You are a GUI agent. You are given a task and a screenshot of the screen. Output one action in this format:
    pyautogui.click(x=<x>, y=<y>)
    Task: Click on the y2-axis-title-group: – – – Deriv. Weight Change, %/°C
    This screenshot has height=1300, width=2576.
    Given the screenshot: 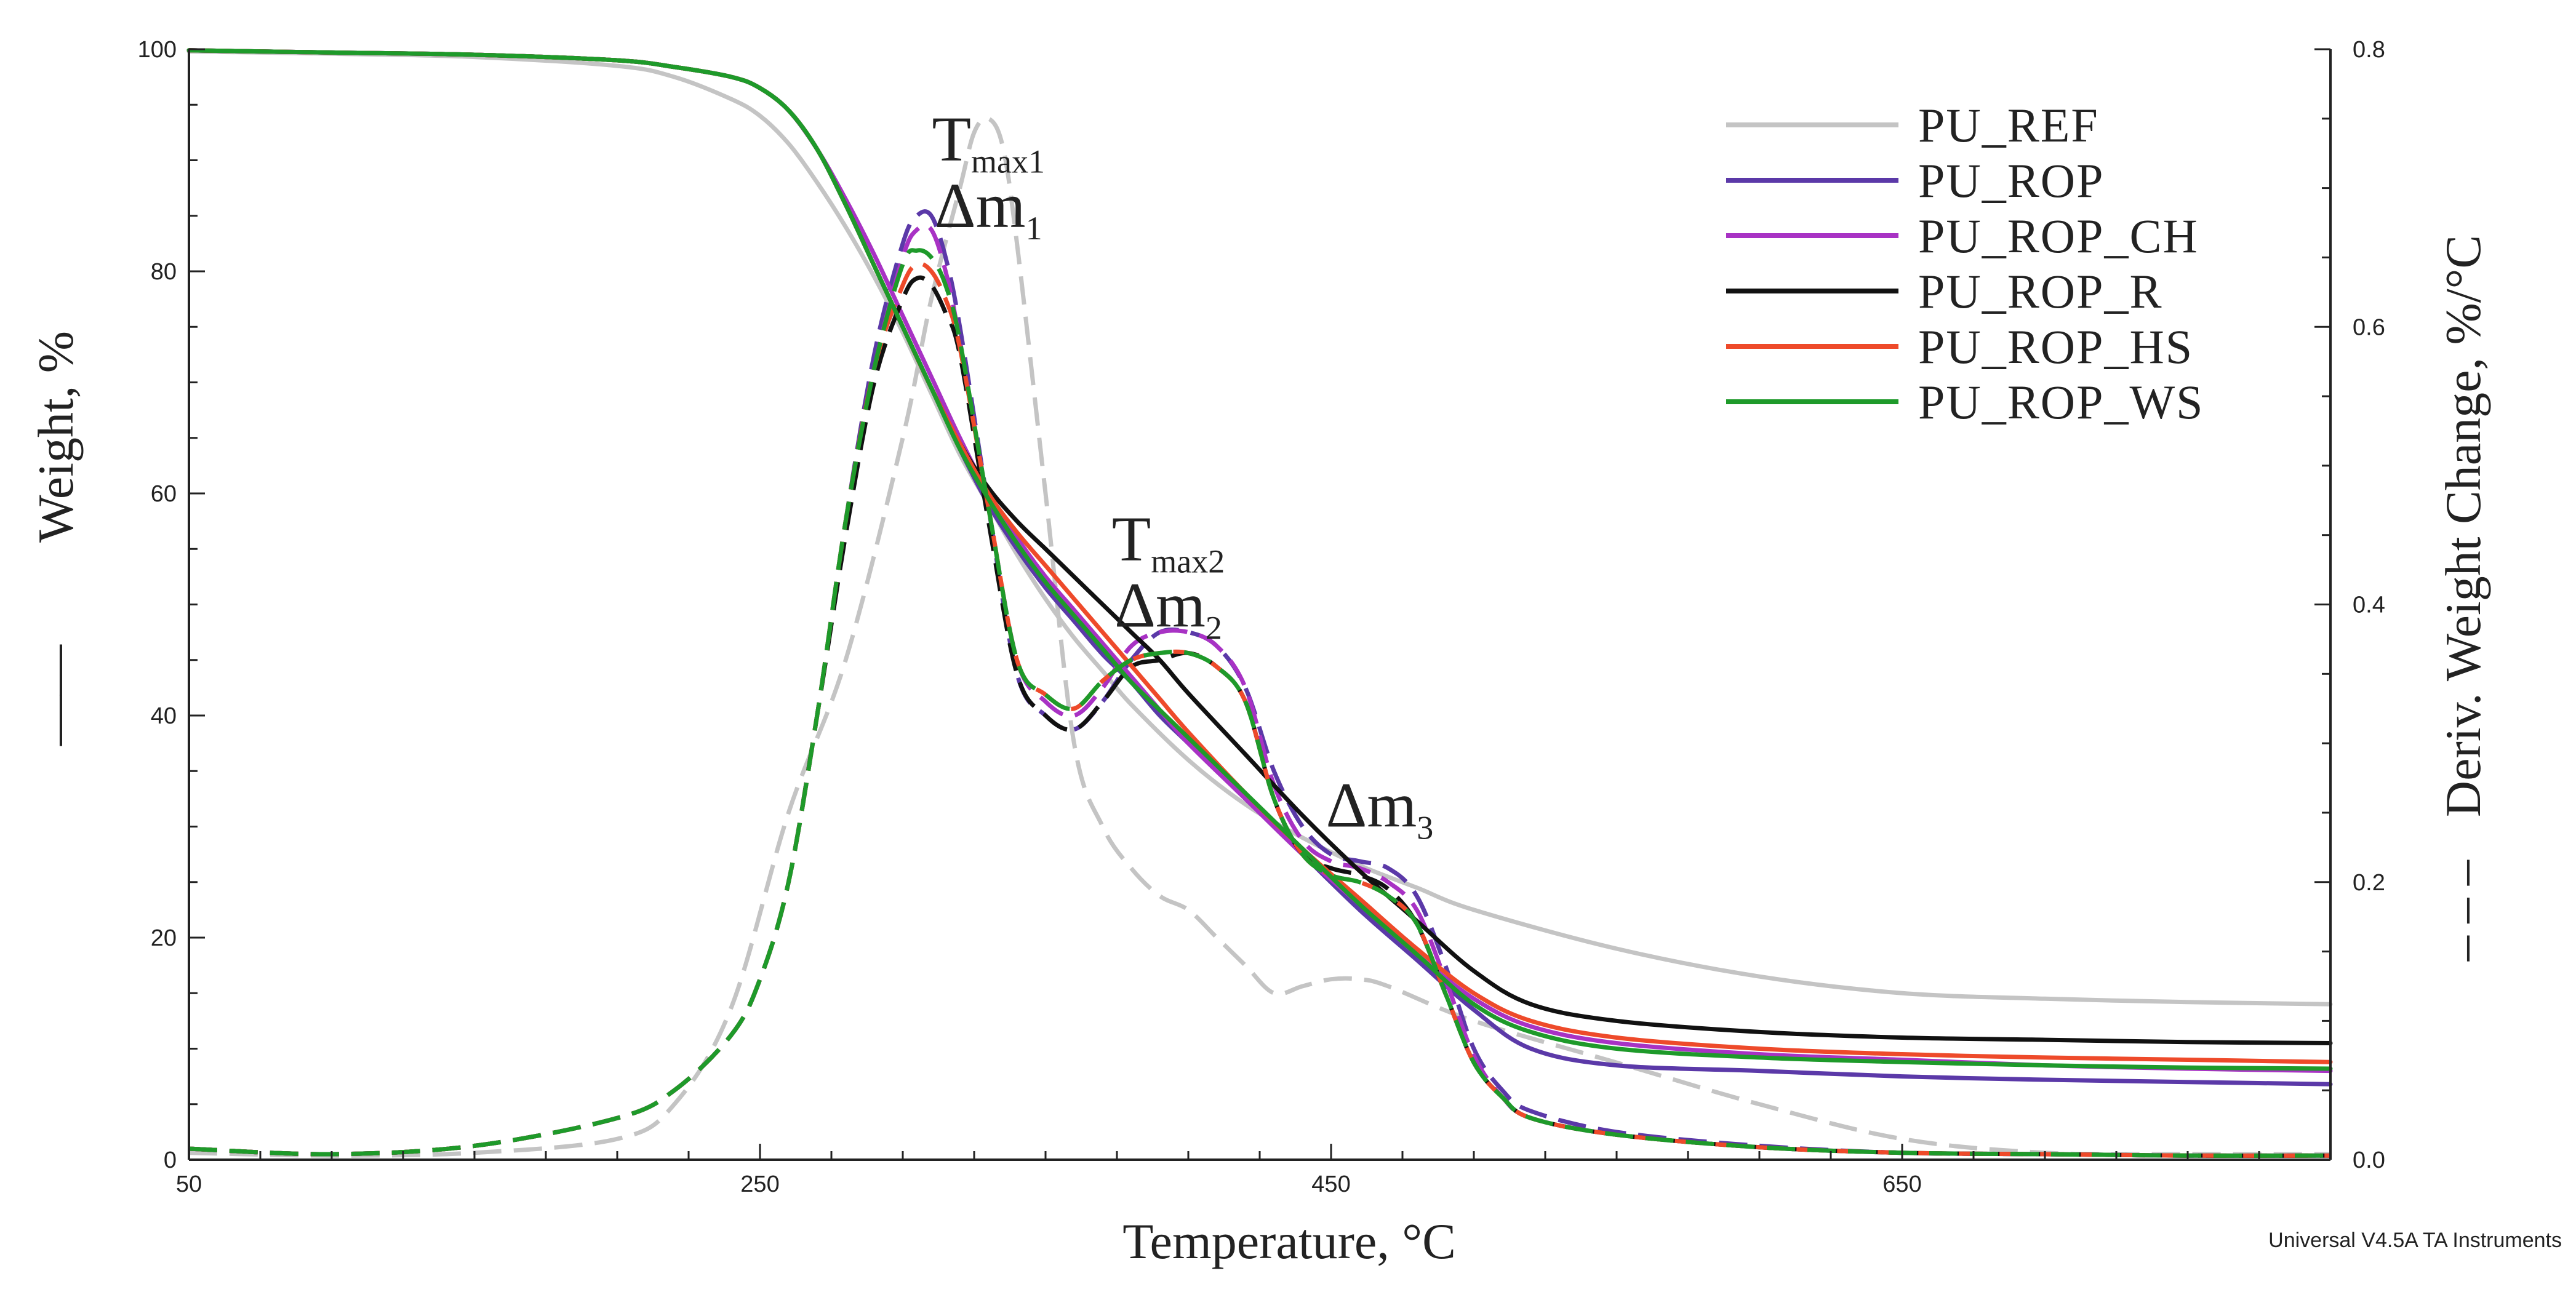 What is the action you would take?
    pyautogui.click(x=2463, y=598)
    